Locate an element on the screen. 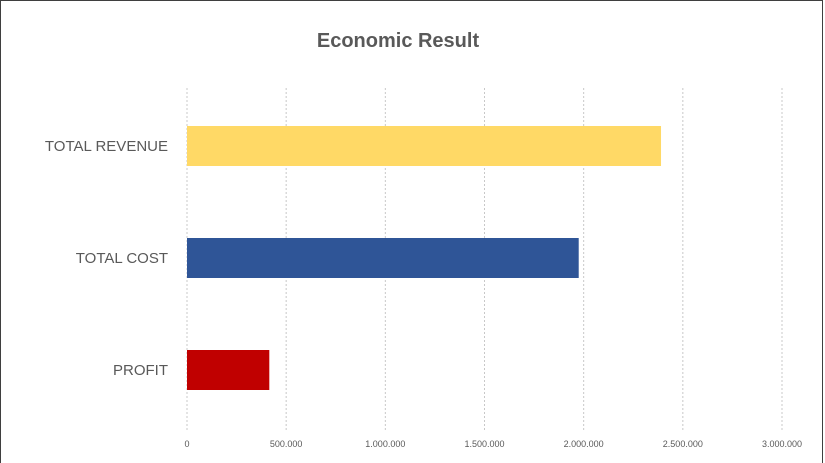 Image resolution: width=825 pixels, height=463 pixels. category-label: TOTAL COST is located at coordinates (122, 258).